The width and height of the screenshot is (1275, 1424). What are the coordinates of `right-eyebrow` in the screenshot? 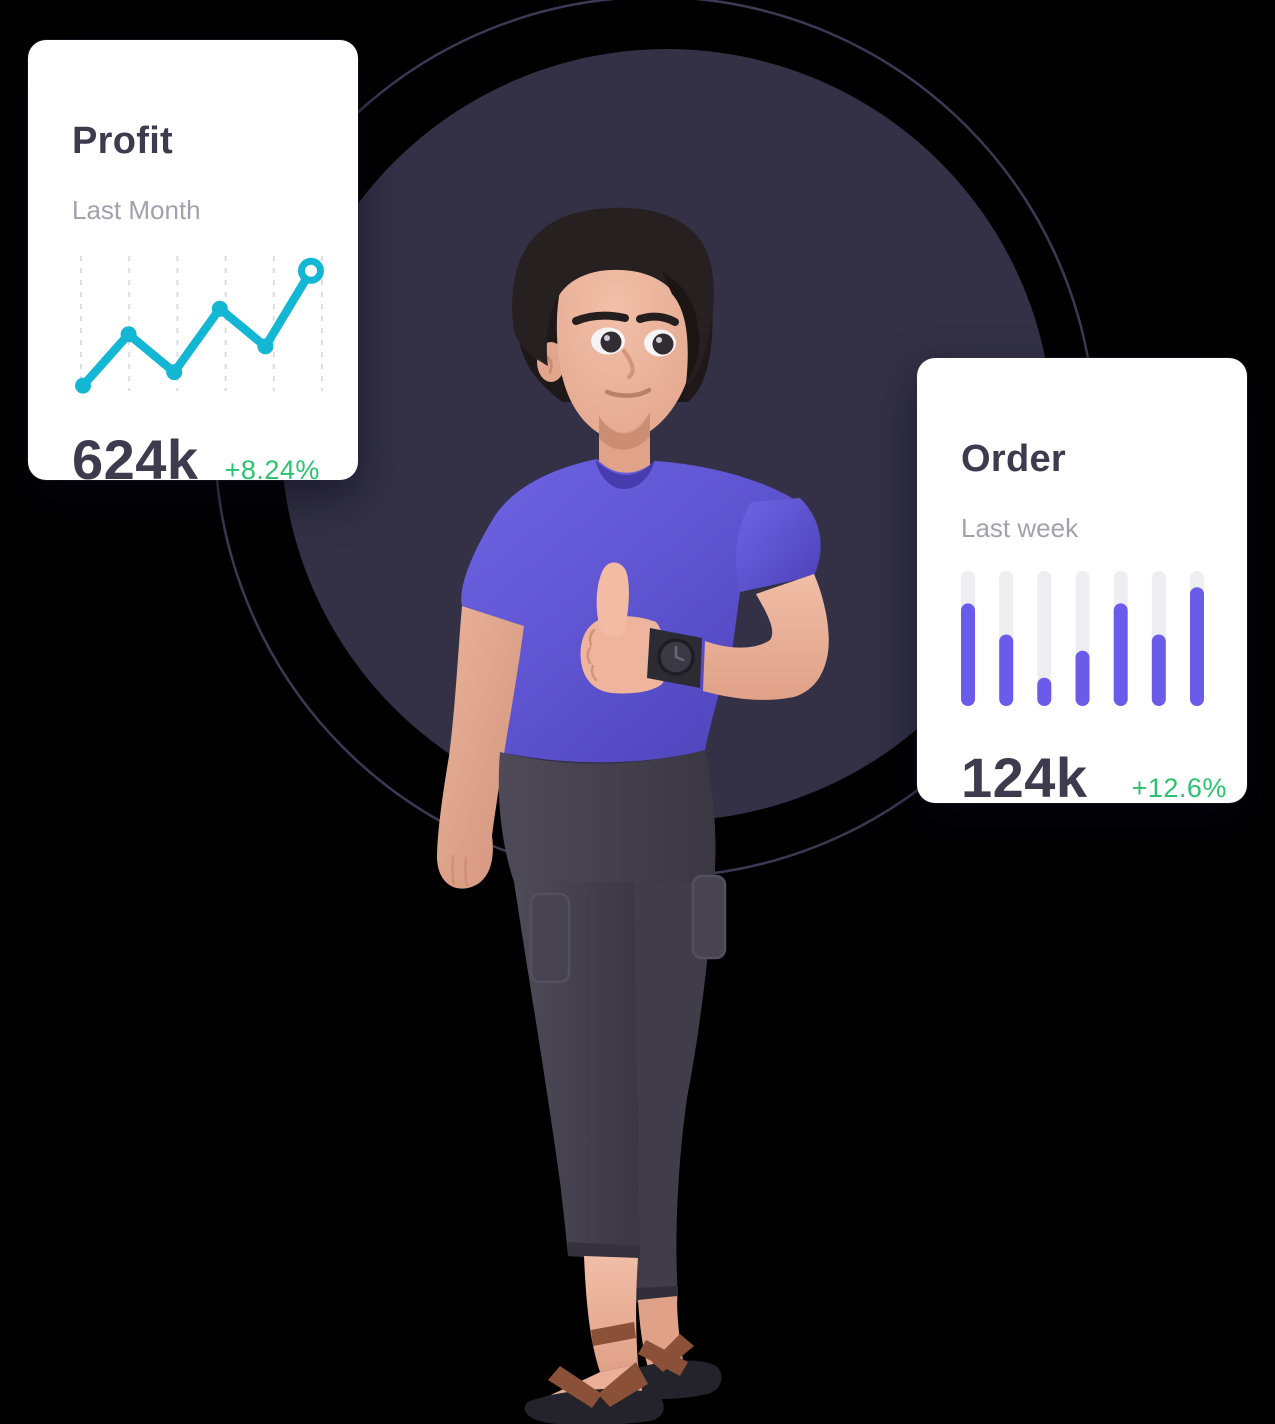 It's located at (657, 319).